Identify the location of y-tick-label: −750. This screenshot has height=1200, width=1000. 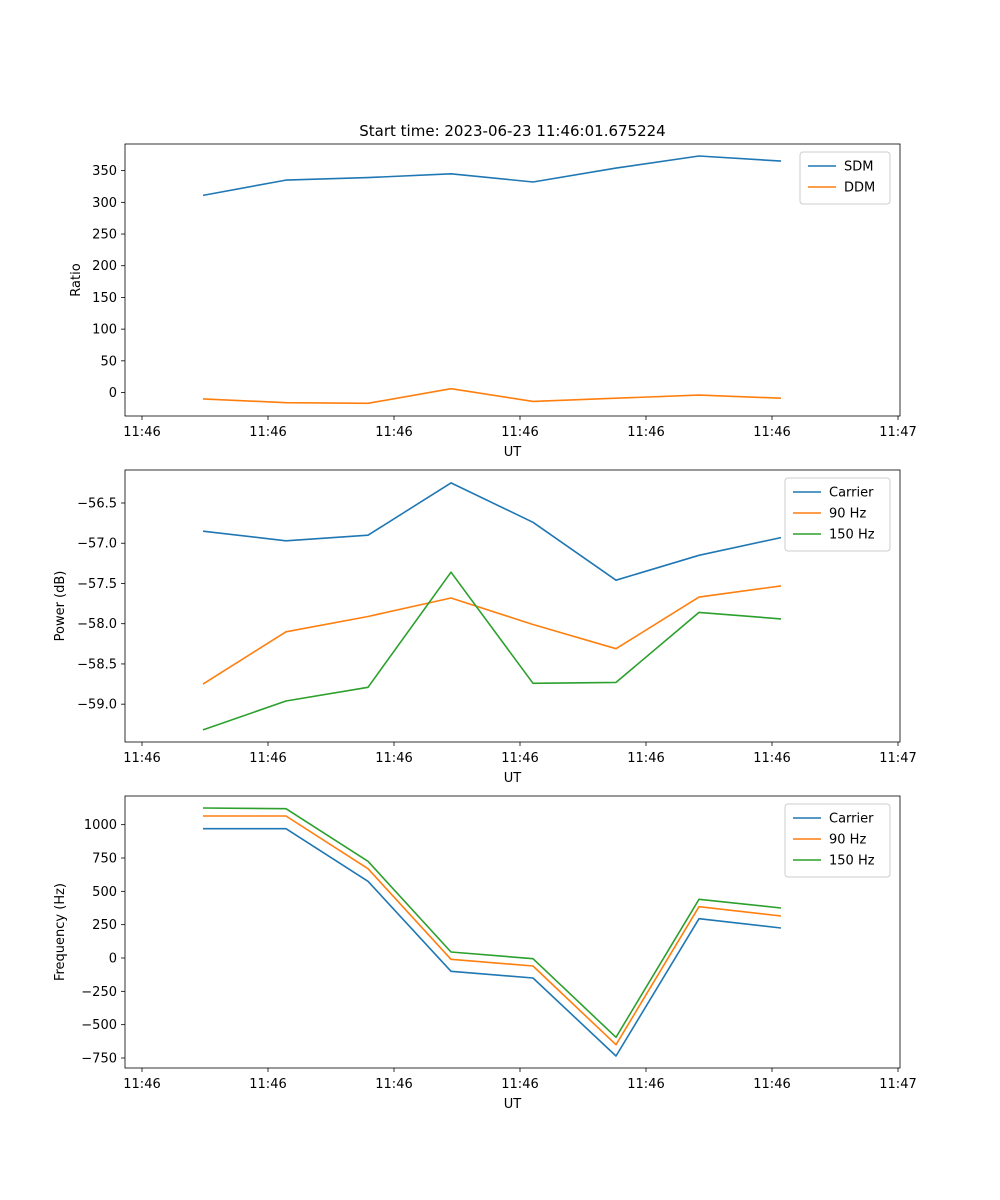
(99, 1059).